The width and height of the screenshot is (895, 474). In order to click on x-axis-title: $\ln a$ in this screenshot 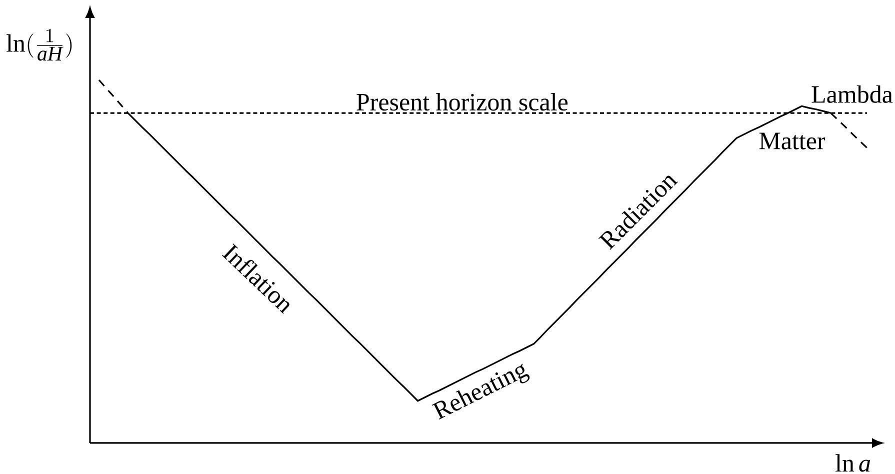, I will do `click(853, 463)`.